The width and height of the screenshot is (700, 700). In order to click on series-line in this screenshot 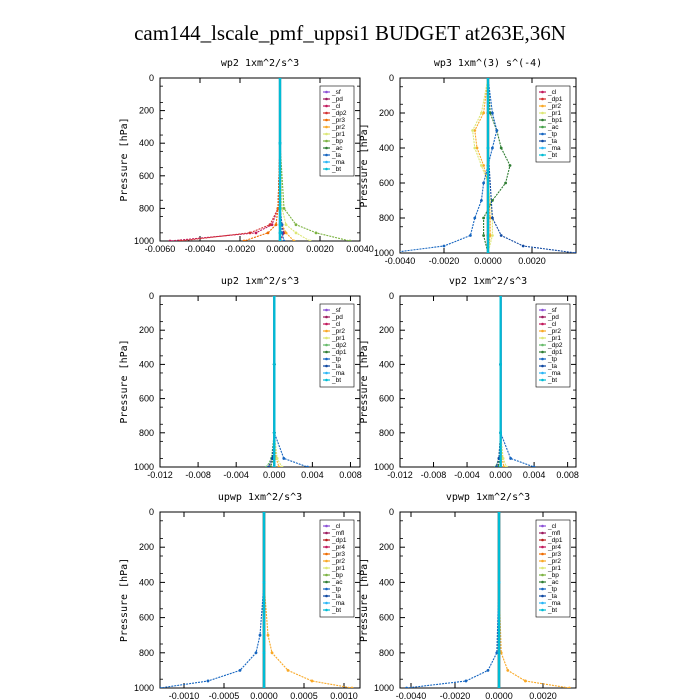, I will do `click(517, 381)`.